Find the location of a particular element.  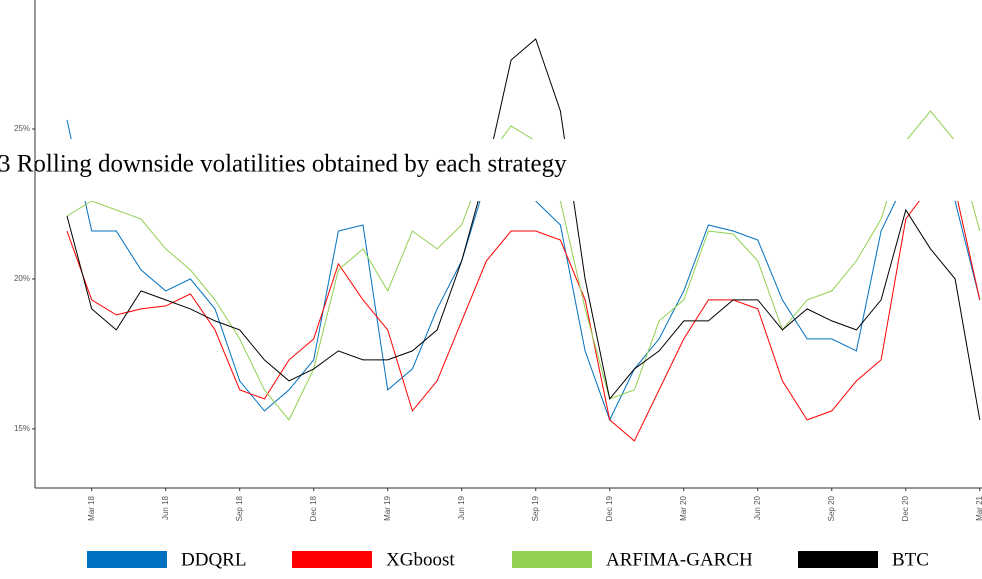

x-tick-label: Dec 20 is located at coordinates (905, 508).